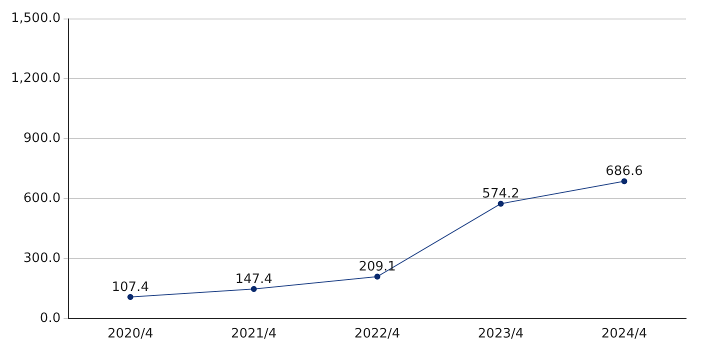  Describe the element at coordinates (501, 194) in the screenshot. I see `data-label: 574.2` at that location.